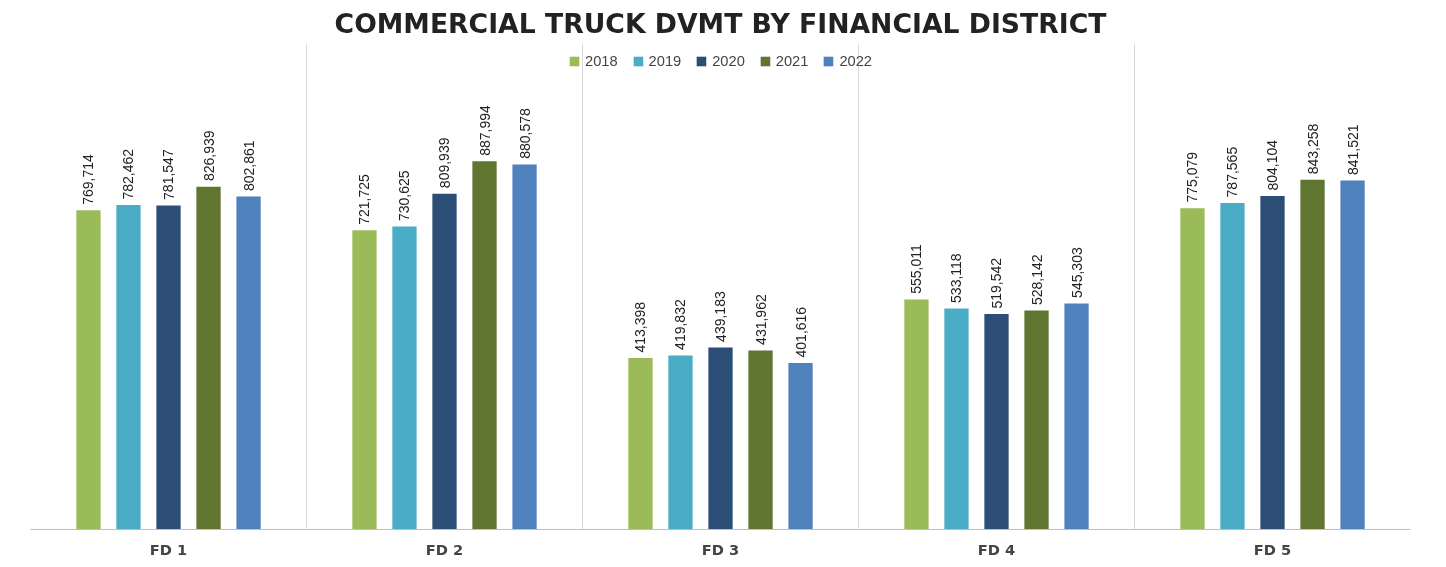 The width and height of the screenshot is (1446, 567). What do you see at coordinates (760, 319) in the screenshot?
I see `data-label: 431,962` at bounding box center [760, 319].